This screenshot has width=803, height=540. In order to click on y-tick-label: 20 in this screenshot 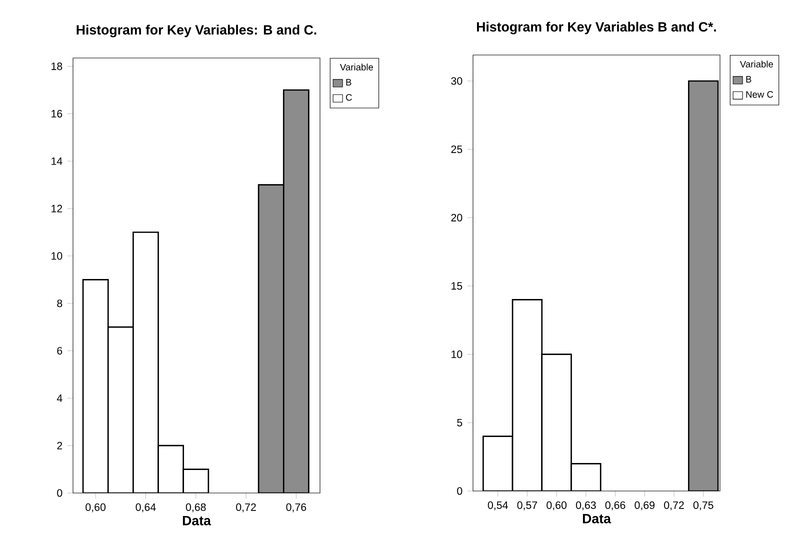, I will do `click(456, 218)`.